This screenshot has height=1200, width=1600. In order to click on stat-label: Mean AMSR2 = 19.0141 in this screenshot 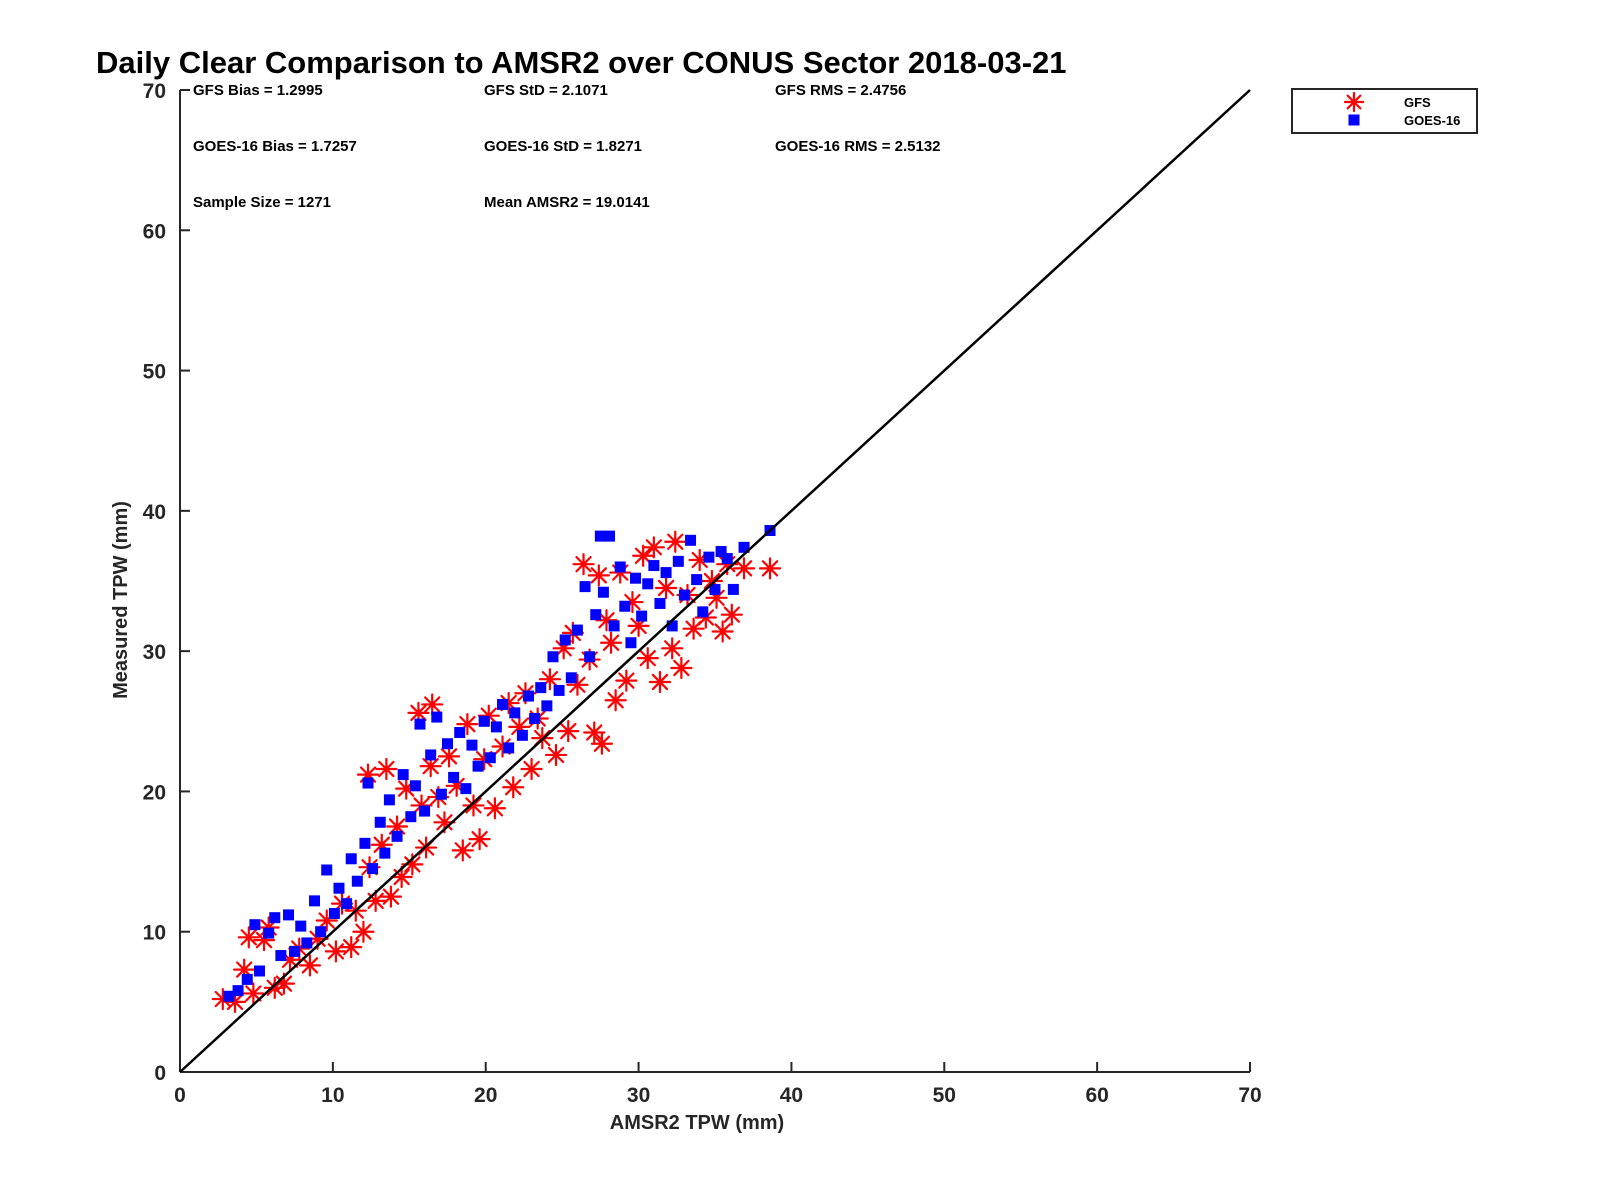, I will do `click(567, 202)`.